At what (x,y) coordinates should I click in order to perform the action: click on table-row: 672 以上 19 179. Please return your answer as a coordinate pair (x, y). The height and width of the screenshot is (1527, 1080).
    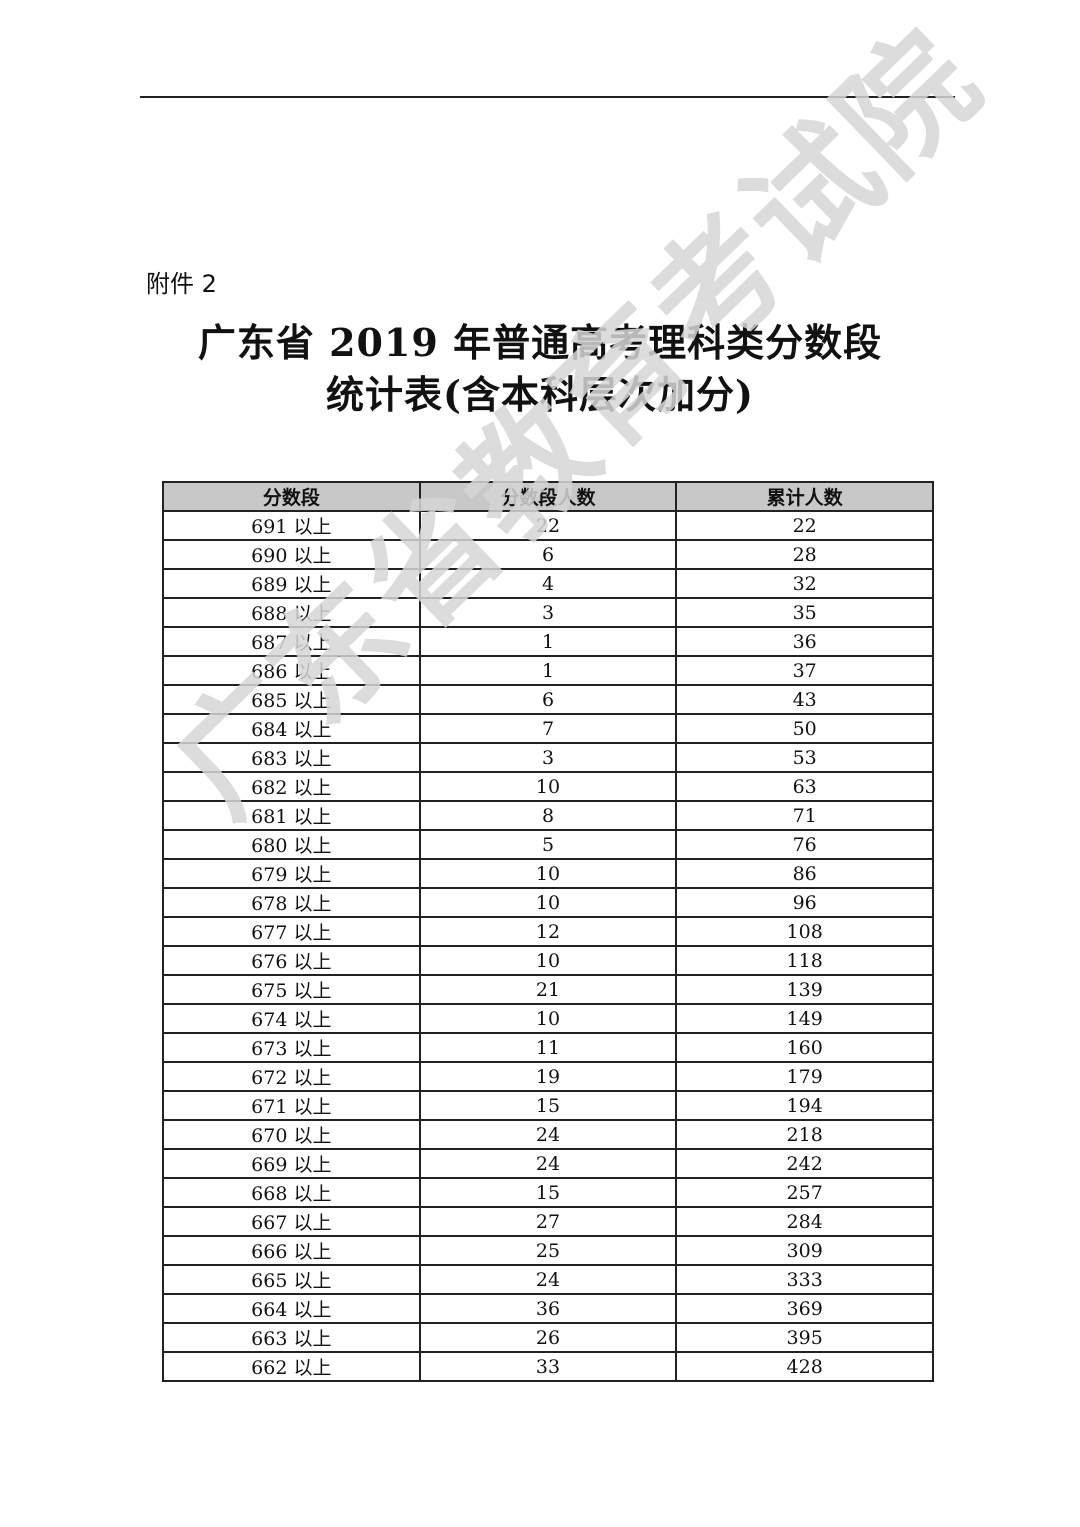
    Looking at the image, I should click on (548, 1076).